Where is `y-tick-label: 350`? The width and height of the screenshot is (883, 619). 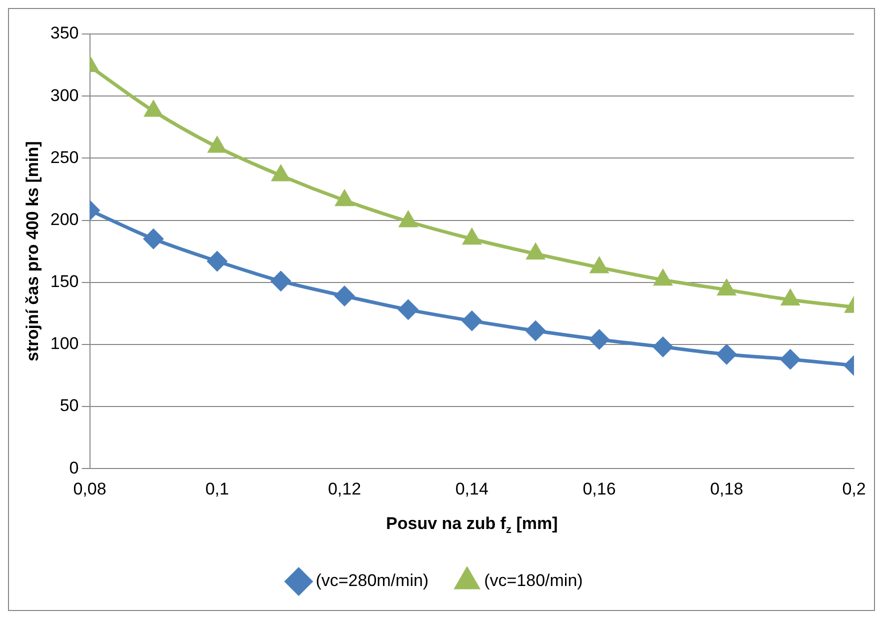
y-tick-label: 350 is located at coordinates (64, 33).